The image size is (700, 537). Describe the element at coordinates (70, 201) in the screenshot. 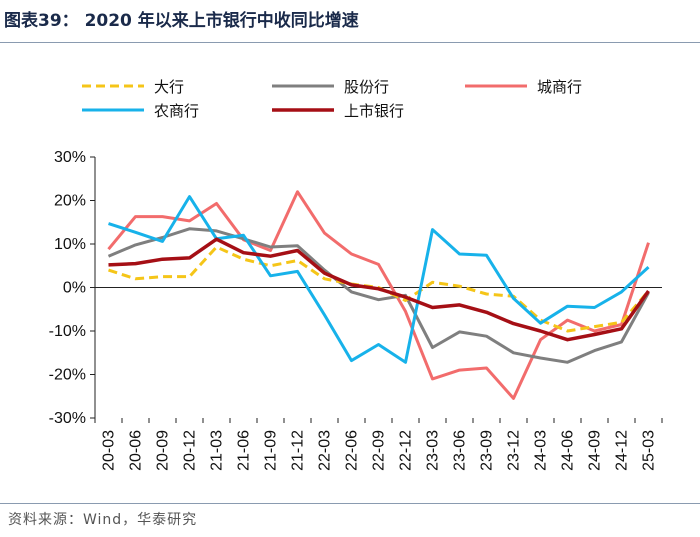

I see `y-tick-label: 20%` at that location.